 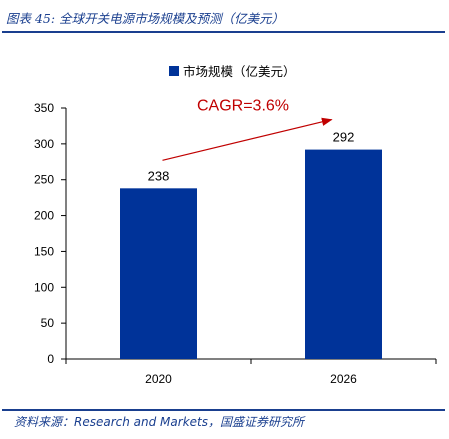 What do you see at coordinates (44, 180) in the screenshot?
I see `y-tick-label: 250` at bounding box center [44, 180].